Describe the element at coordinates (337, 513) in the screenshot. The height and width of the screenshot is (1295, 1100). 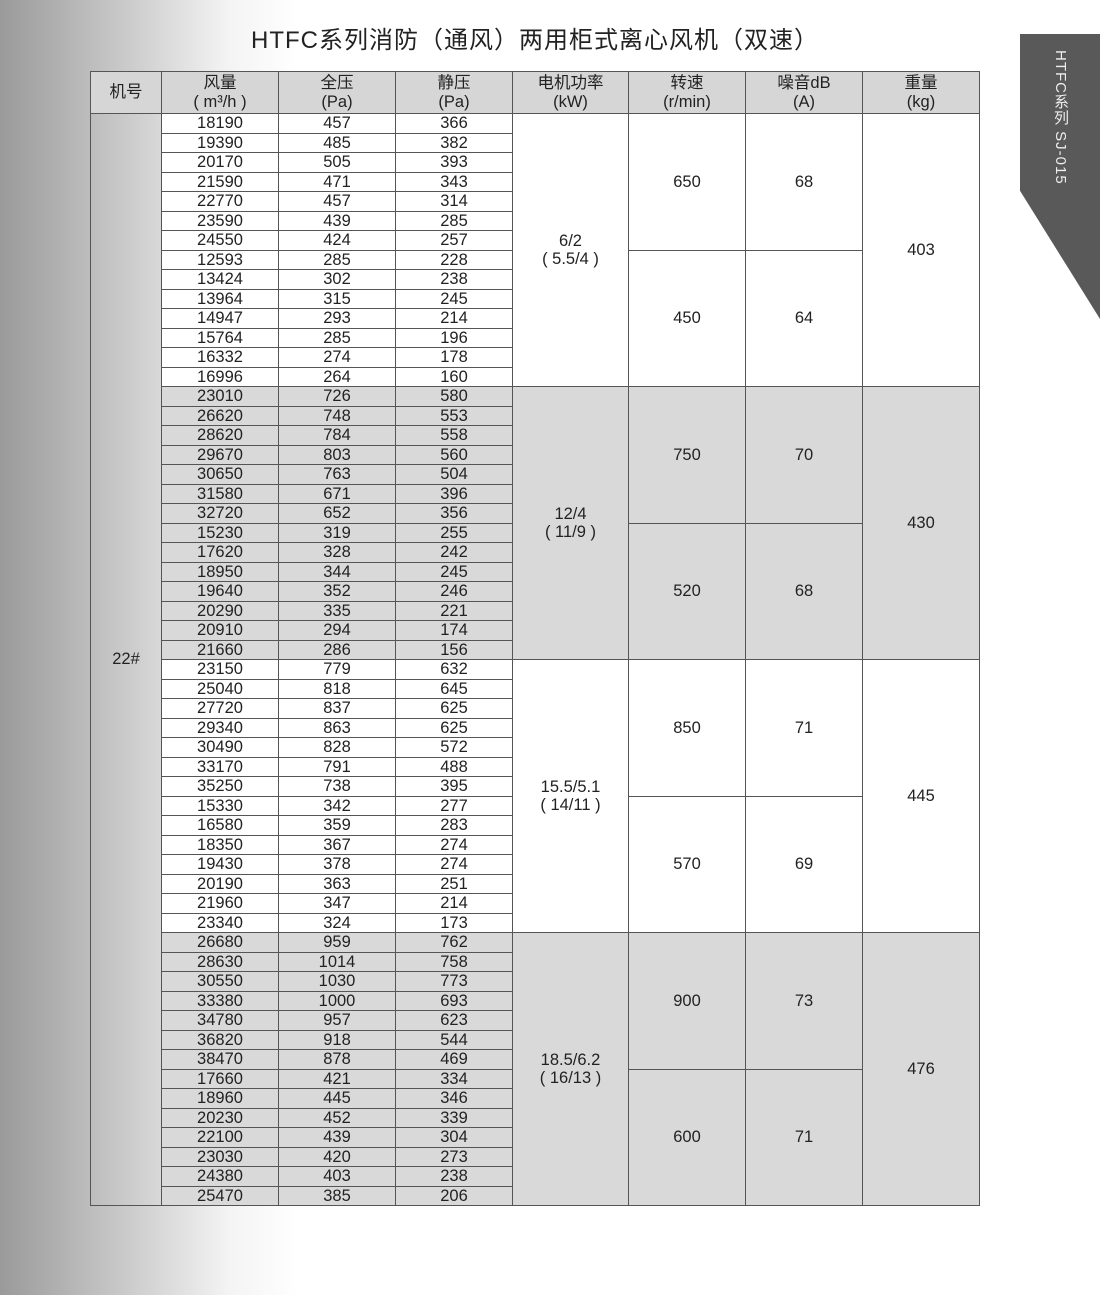
I see `total-pressure-cell: 652` at that location.